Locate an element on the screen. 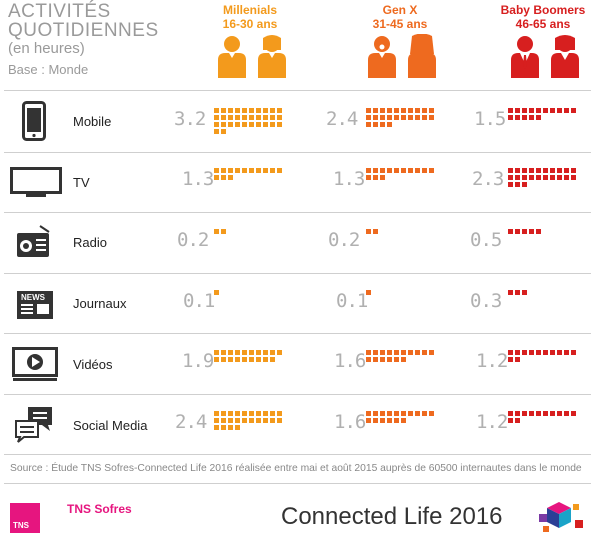 Image resolution: width=595 pixels, height=537 pixels. bar-unit-journaux-millenials is located at coordinates (216, 292).